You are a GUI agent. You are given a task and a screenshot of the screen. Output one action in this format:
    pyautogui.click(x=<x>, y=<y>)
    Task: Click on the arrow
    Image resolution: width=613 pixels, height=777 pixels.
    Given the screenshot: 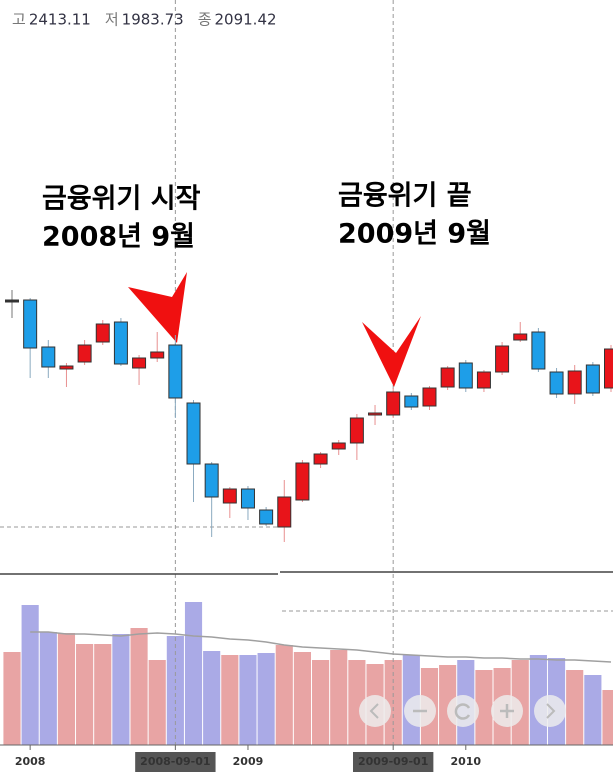 What is the action you would take?
    pyautogui.click(x=391, y=351)
    